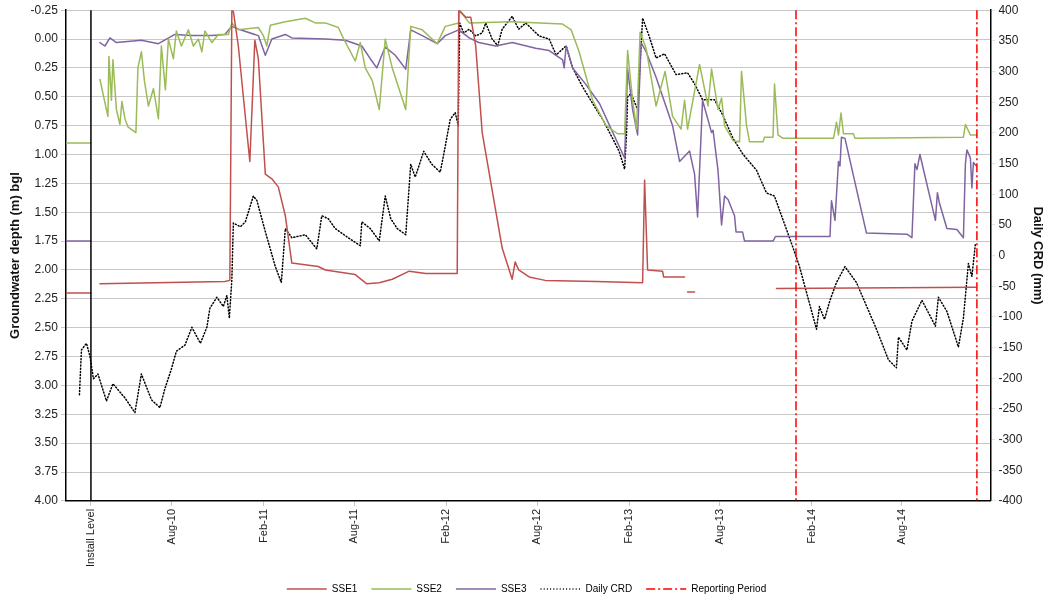  What do you see at coordinates (89, 538) in the screenshot?
I see `x-tick-label: Install Level` at bounding box center [89, 538].